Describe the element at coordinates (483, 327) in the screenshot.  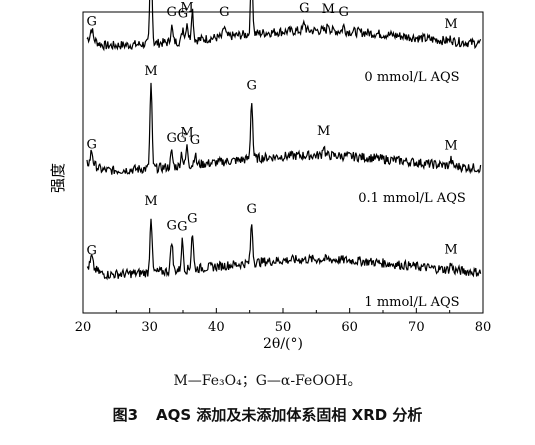
I see `x-tick-label: 80` at that location.